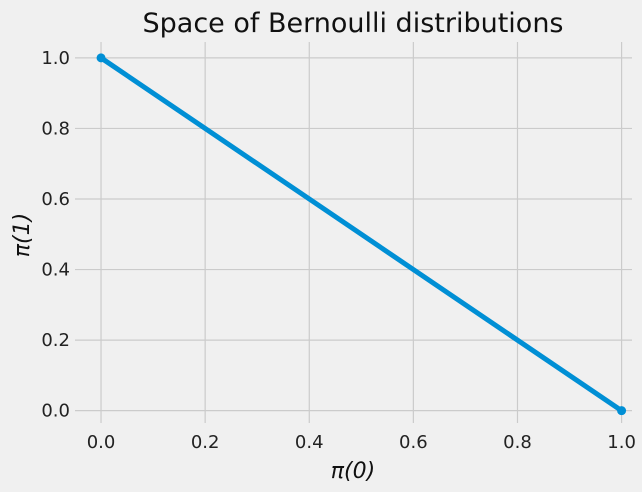 The image size is (642, 492). What do you see at coordinates (55, 340) in the screenshot?
I see `y-tick-label: 0.2` at bounding box center [55, 340].